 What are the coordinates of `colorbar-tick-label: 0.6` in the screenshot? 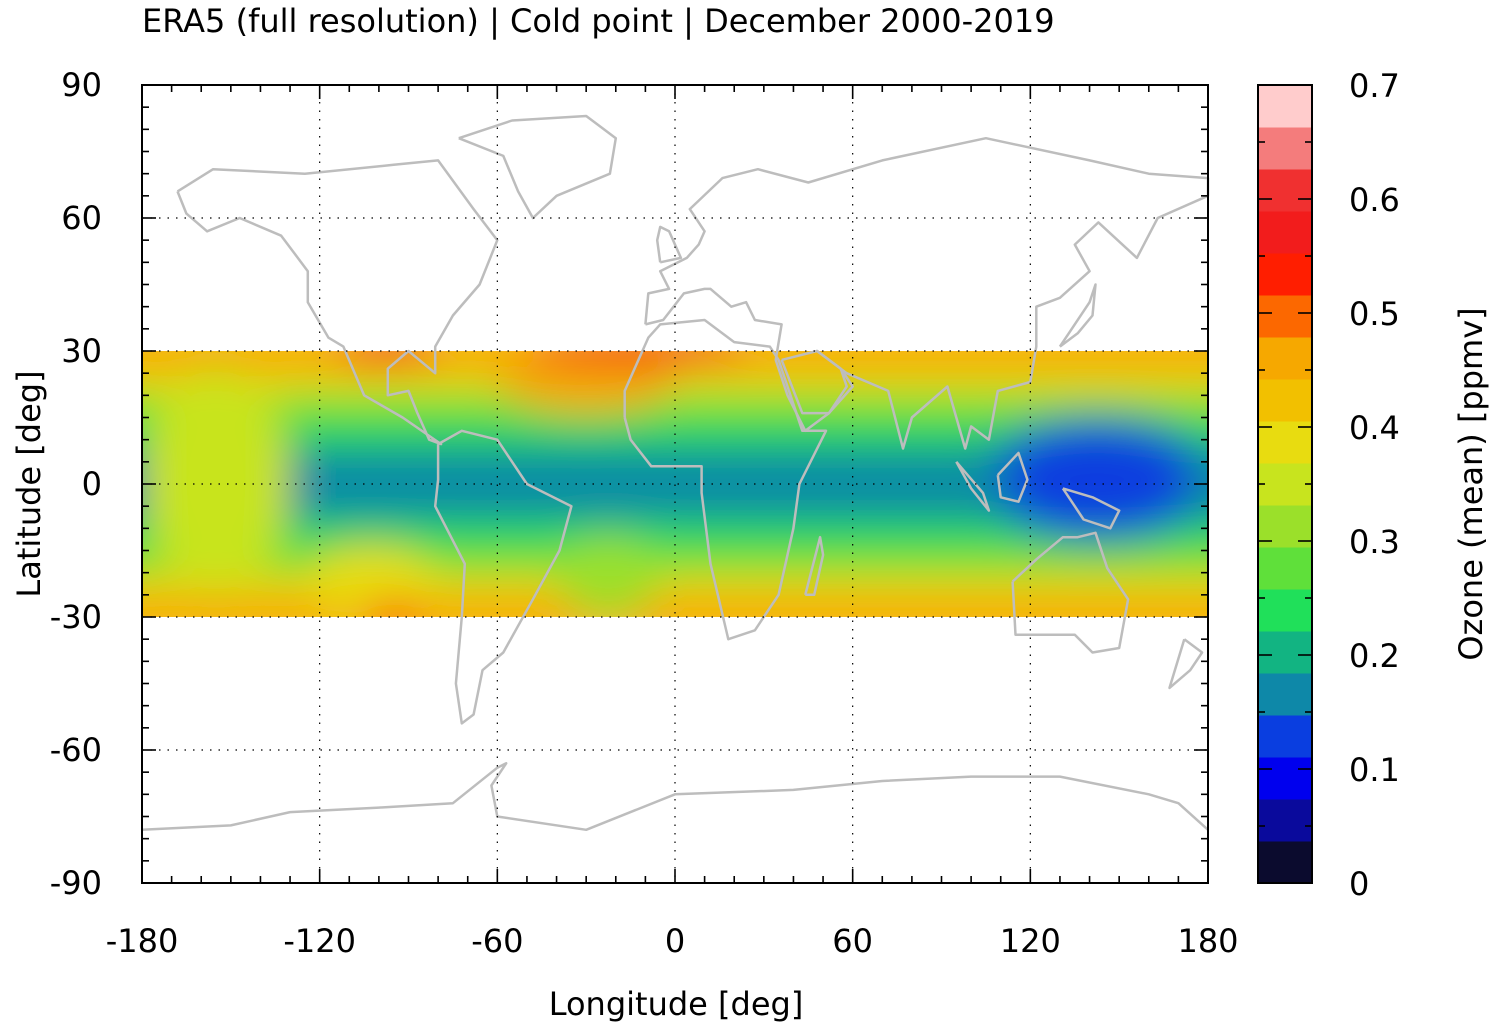 It's located at (1374, 200).